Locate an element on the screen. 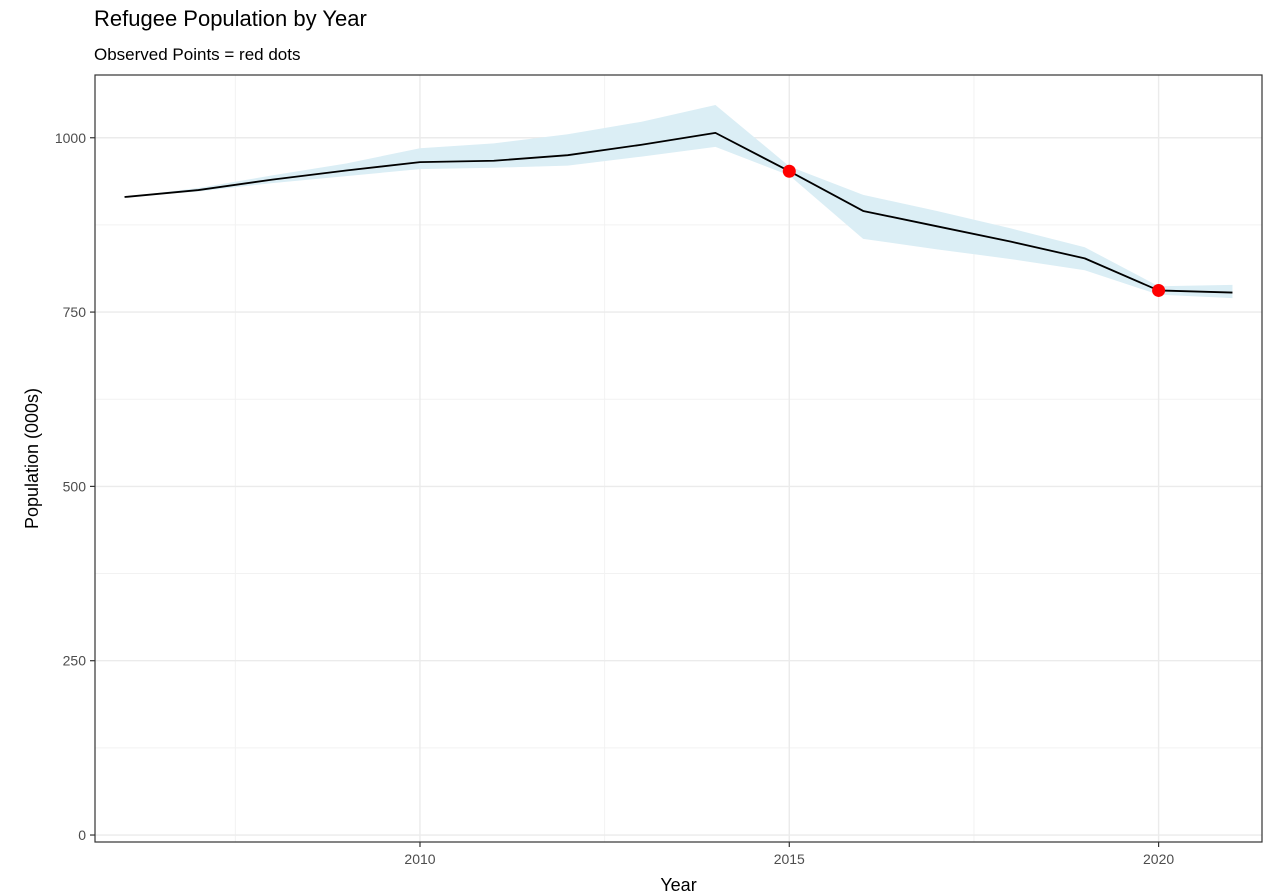 The height and width of the screenshot is (895, 1283). x-tick-label: 2020 is located at coordinates (1158, 859).